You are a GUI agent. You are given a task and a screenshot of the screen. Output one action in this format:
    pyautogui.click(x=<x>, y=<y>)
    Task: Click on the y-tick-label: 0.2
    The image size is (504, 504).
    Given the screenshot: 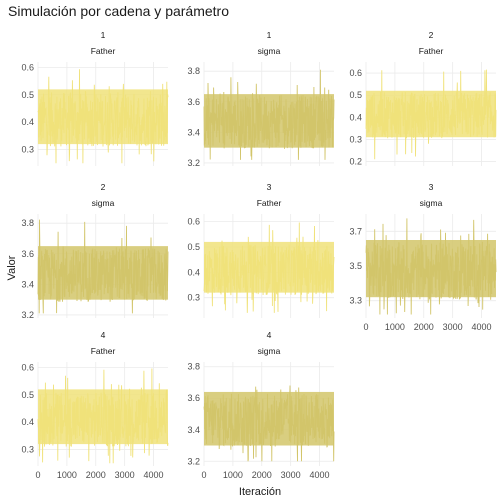 What is the action you would take?
    pyautogui.click(x=355, y=162)
    